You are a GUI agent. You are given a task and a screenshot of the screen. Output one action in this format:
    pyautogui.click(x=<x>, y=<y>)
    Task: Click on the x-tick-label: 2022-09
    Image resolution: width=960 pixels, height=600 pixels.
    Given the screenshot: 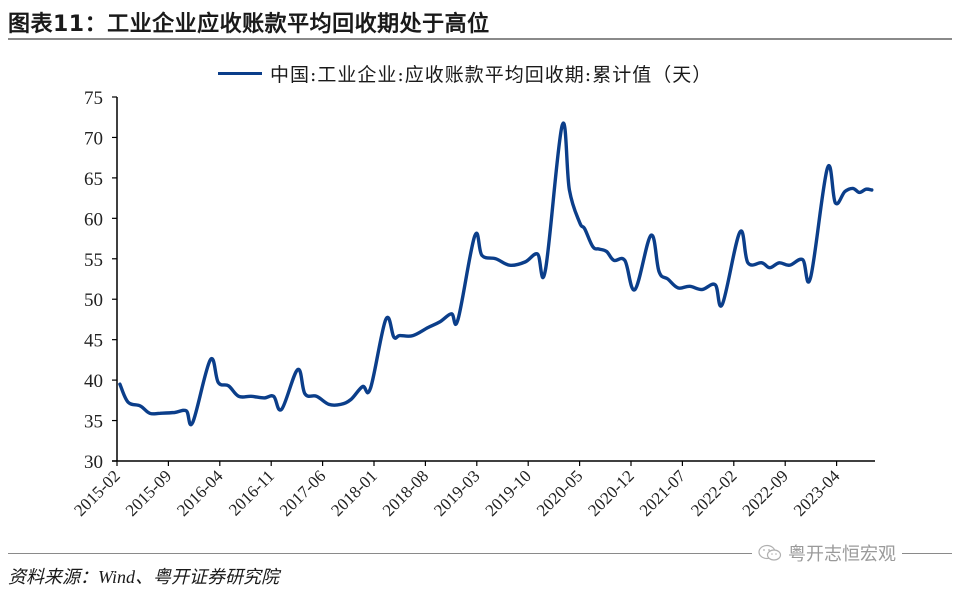 What is the action you would take?
    pyautogui.click(x=766, y=493)
    